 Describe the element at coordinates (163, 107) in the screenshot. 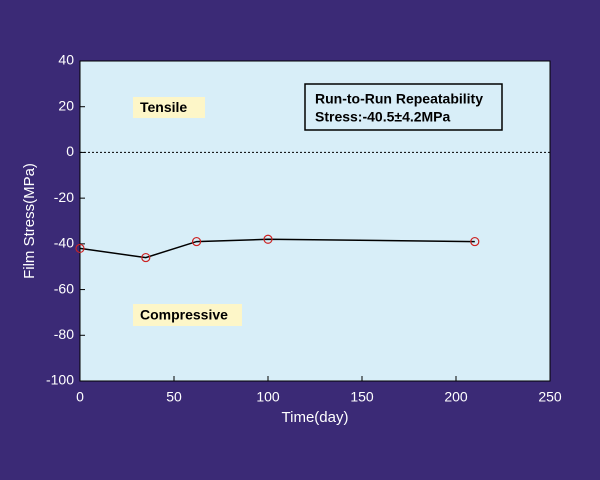

I see `annotation: Tensile` at that location.